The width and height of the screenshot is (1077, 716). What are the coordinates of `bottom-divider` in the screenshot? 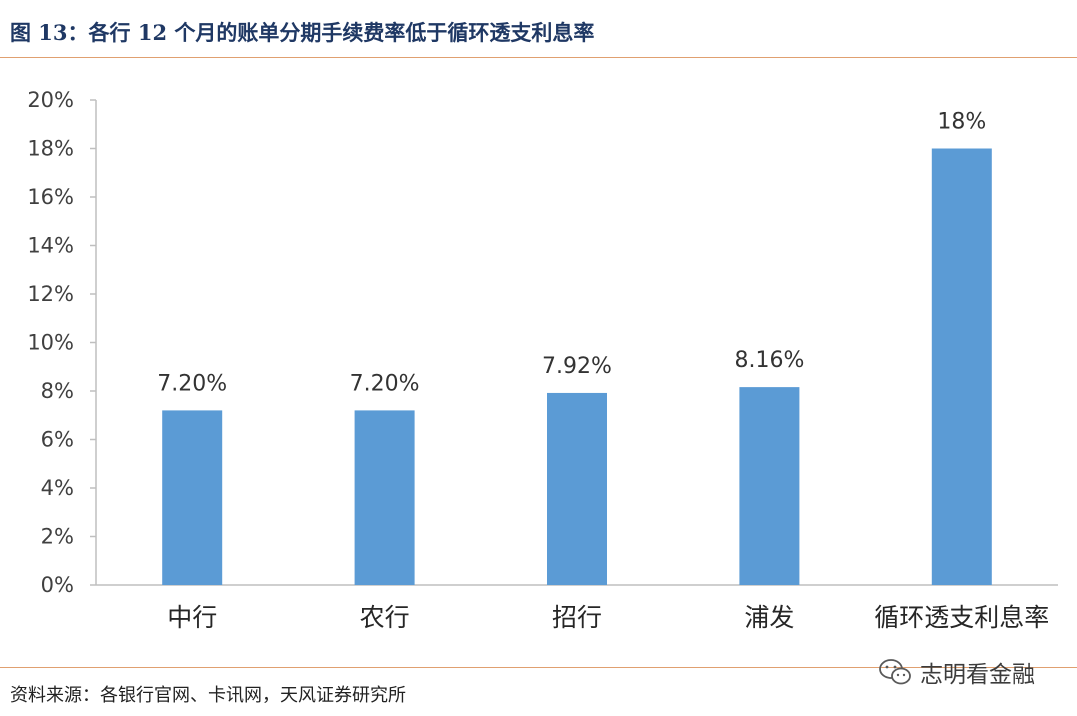 It's located at (538, 667).